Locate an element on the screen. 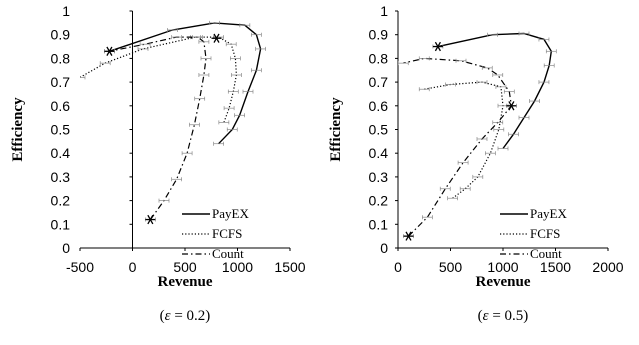  panel-caption: (ε = 0.2) is located at coordinates (185, 316).